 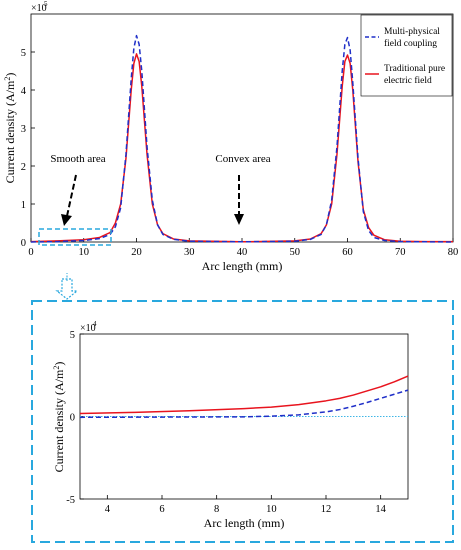 What do you see at coordinates (88, 328) in the screenshot?
I see `bottom-y-exponent-base: ×10` at bounding box center [88, 328].